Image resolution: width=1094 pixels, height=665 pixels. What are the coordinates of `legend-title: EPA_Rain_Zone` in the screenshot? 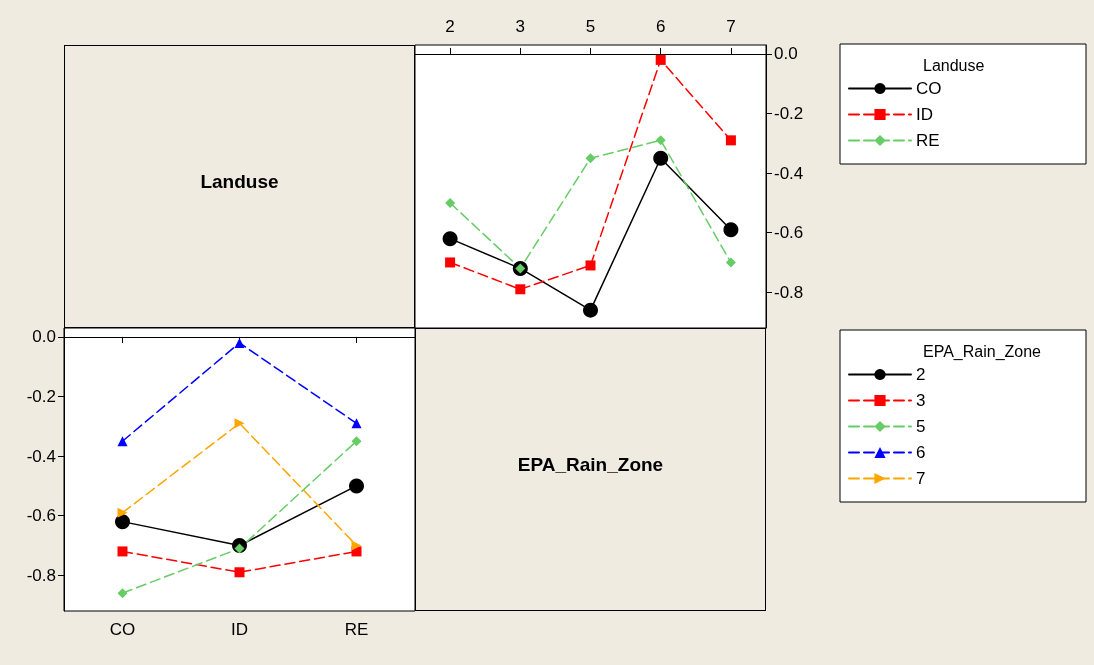 It's located at (982, 351).